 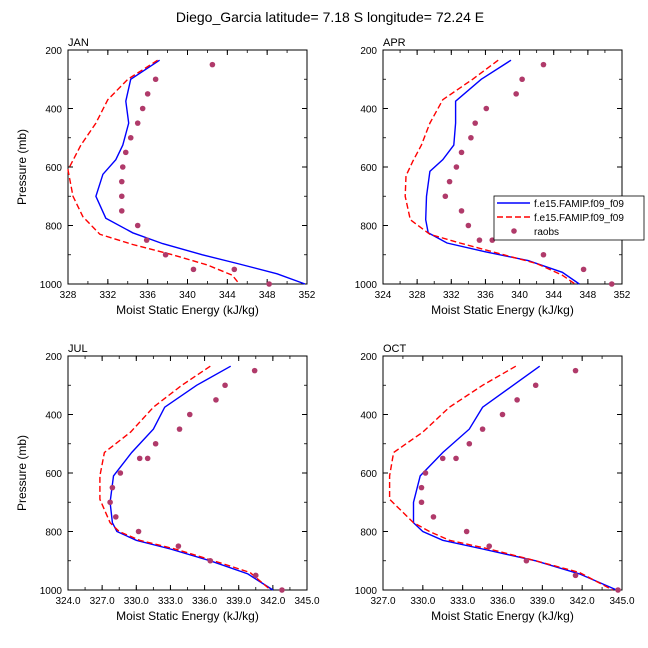 What do you see at coordinates (107, 295) in the screenshot?
I see `x-tick-label: 332` at bounding box center [107, 295].